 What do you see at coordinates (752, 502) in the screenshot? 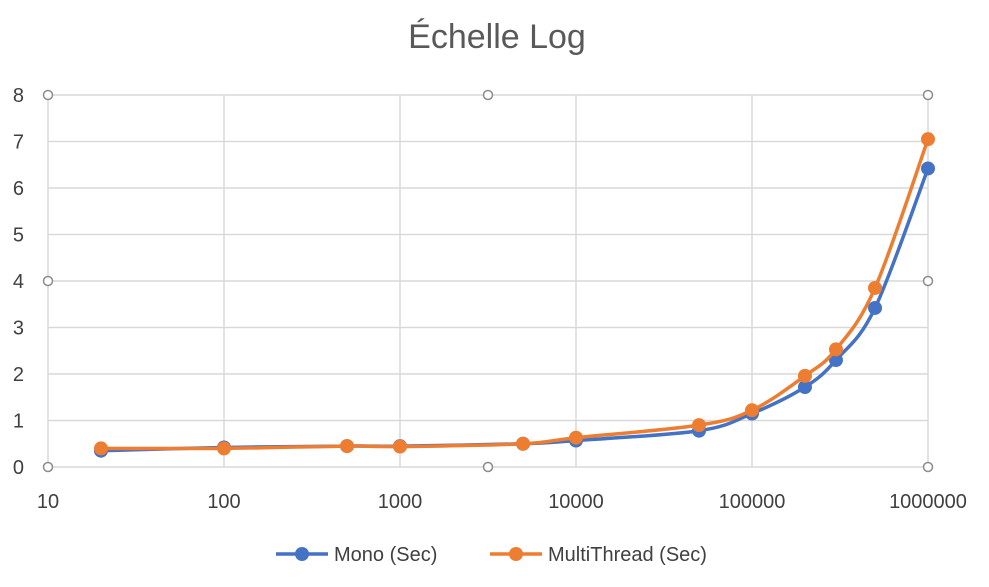
I see `x-tick-label: 100000` at bounding box center [752, 502].